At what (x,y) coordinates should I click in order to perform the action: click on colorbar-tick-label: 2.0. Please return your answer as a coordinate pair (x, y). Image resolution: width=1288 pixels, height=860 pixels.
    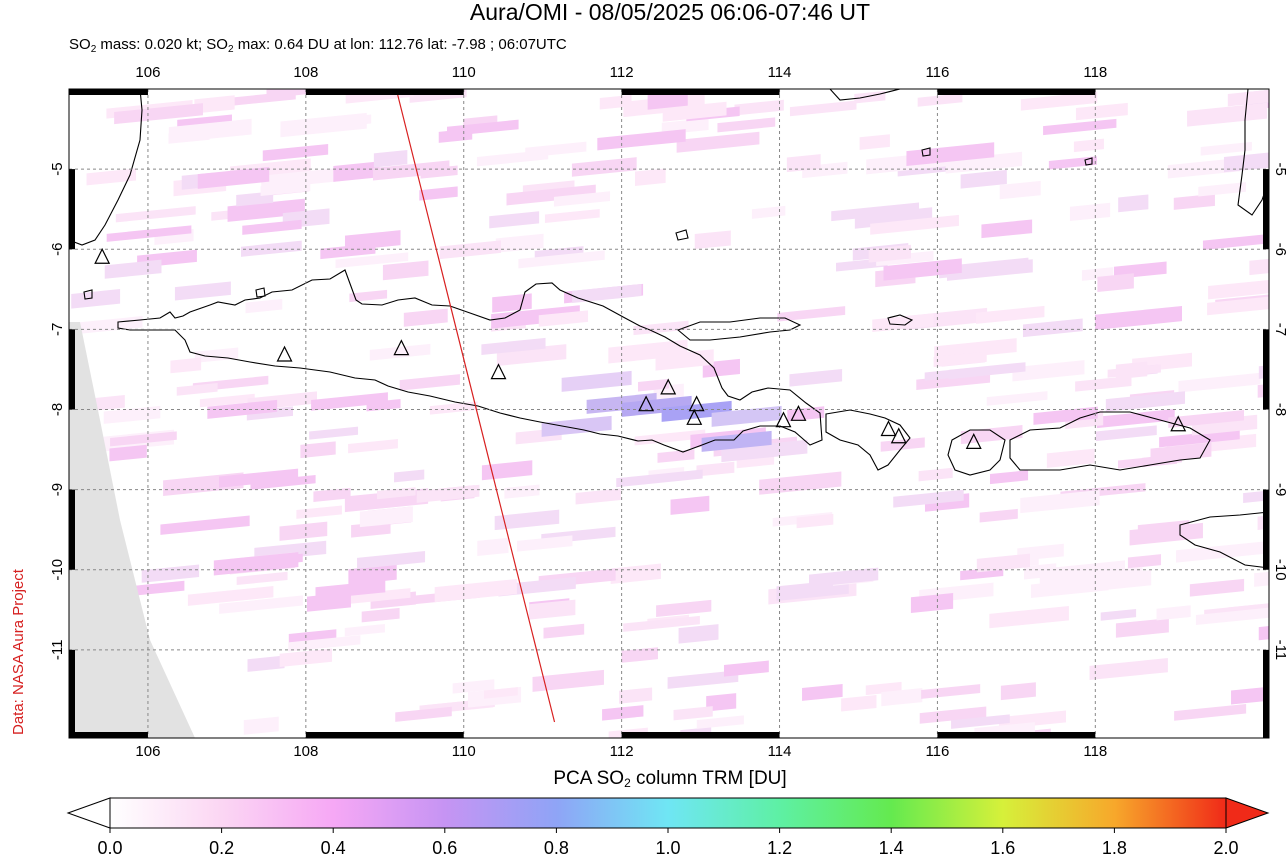
    Looking at the image, I should click on (1225, 848).